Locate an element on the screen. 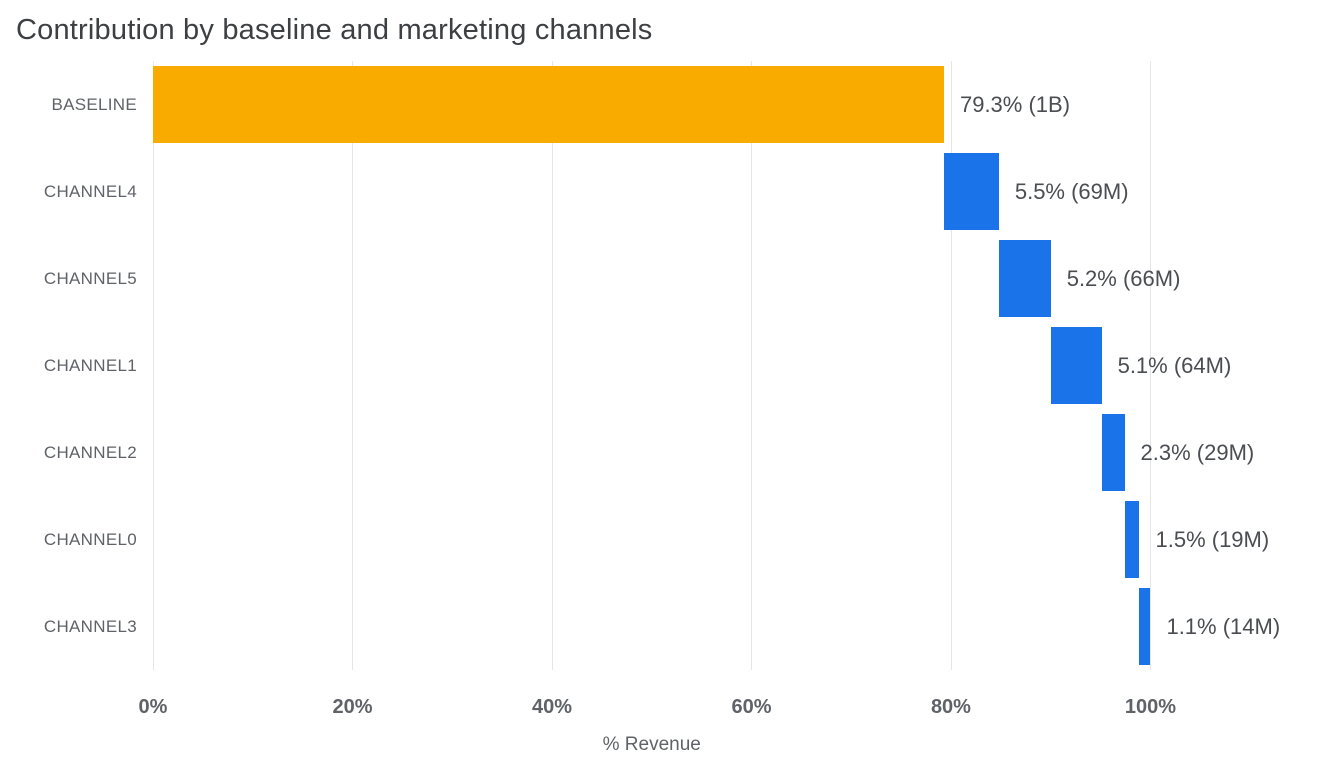 This screenshot has height=781, width=1330. bar-channel1 is located at coordinates (1076, 365).